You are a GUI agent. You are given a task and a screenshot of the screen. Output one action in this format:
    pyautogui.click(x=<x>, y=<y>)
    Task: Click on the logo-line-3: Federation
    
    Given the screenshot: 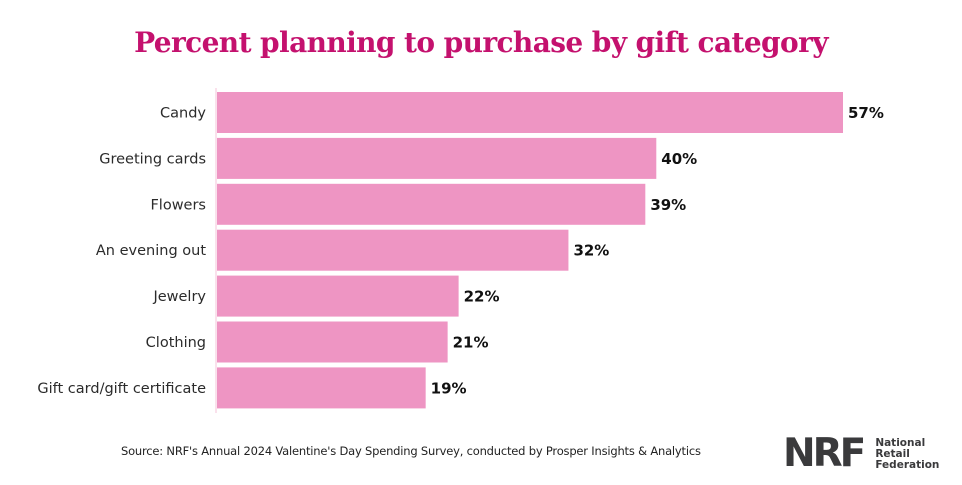 What is the action you would take?
    pyautogui.click(x=907, y=464)
    